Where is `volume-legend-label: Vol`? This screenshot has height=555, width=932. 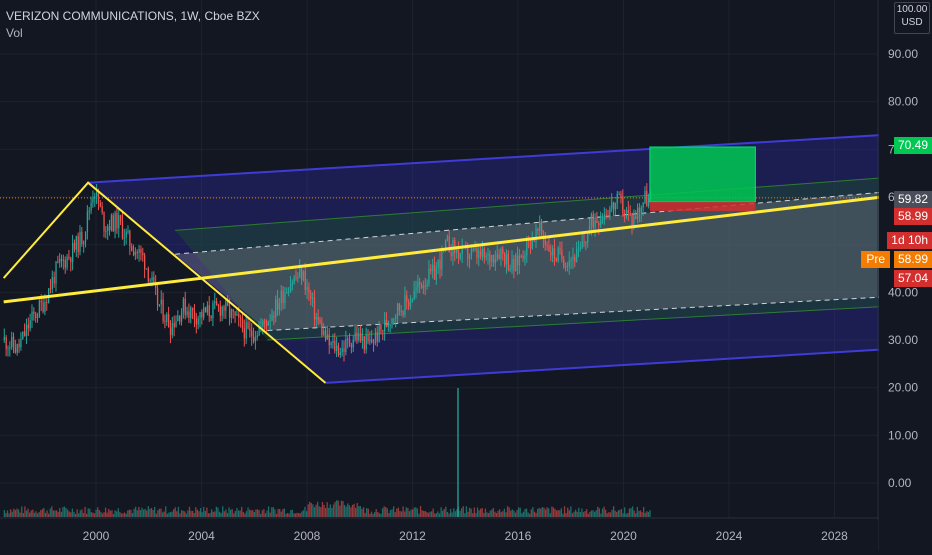
volume-legend-label: Vol is located at coordinates (14, 33).